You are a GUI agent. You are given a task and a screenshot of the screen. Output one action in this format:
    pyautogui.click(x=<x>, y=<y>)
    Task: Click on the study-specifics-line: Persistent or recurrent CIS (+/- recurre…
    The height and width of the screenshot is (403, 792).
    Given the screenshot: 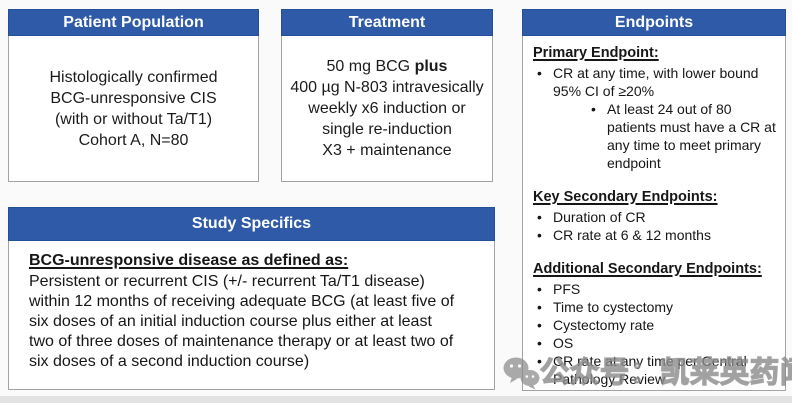 What is the action you would take?
    pyautogui.click(x=227, y=281)
    